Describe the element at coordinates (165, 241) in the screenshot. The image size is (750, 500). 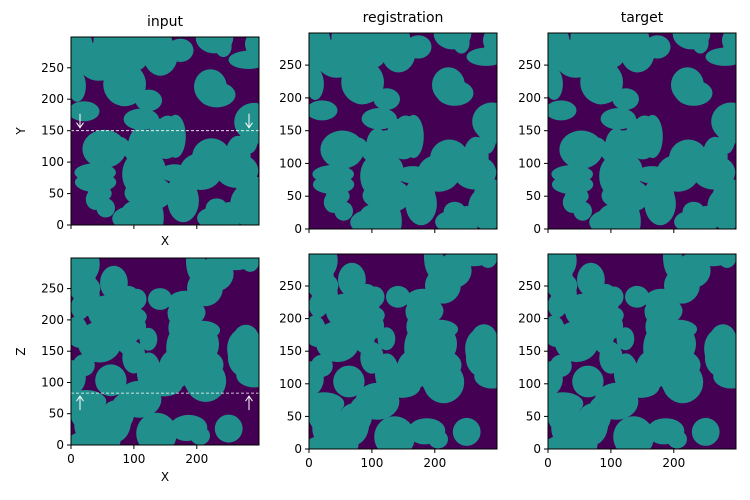
I see `x-axis-label: X` at that location.